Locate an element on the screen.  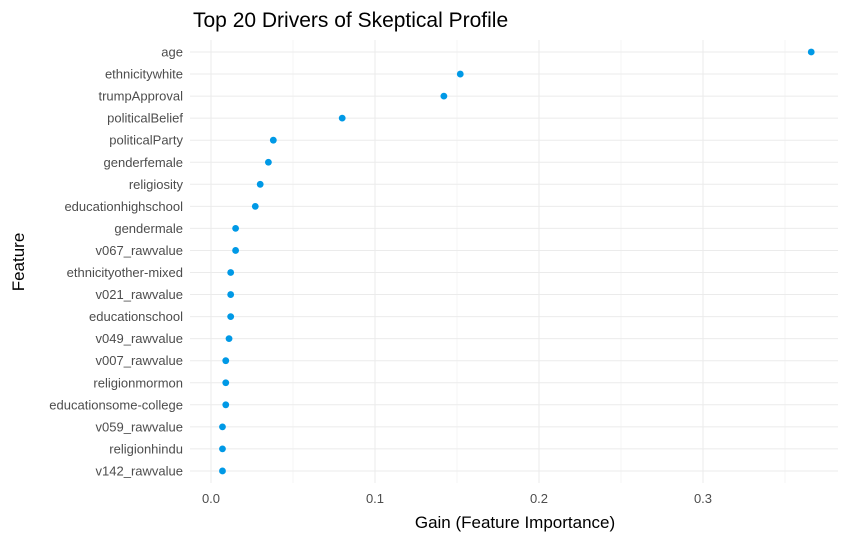
y-tick-label: v007_rawvalue is located at coordinates (139, 360).